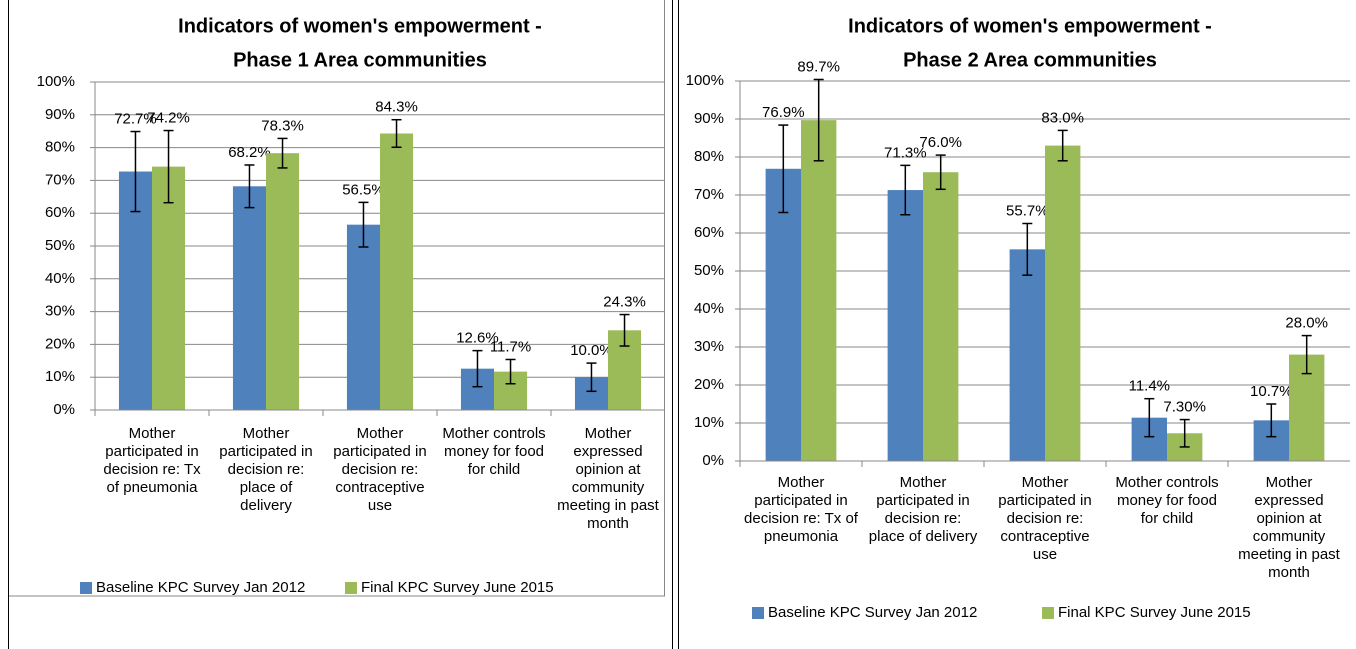  Describe the element at coordinates (940, 142) in the screenshot. I see `data-label: 76.0%` at that location.